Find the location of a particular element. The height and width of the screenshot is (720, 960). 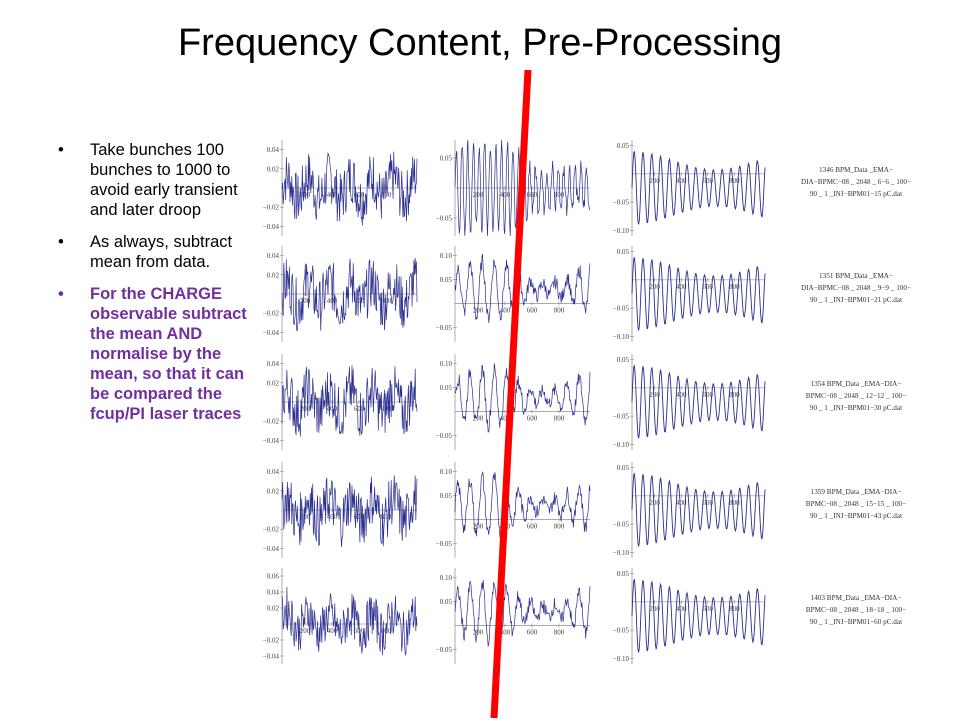

row-file-label: 1354 BPM_Data _EMA−DIA− is located at coordinates (856, 384).